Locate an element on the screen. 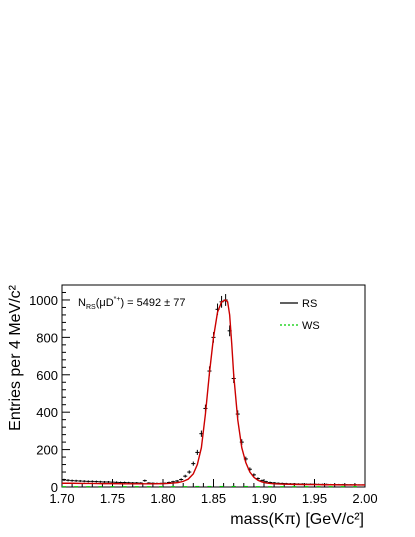 Image resolution: width=415 pixels, height=537 pixels. yield-subscript: RS is located at coordinates (91, 307).